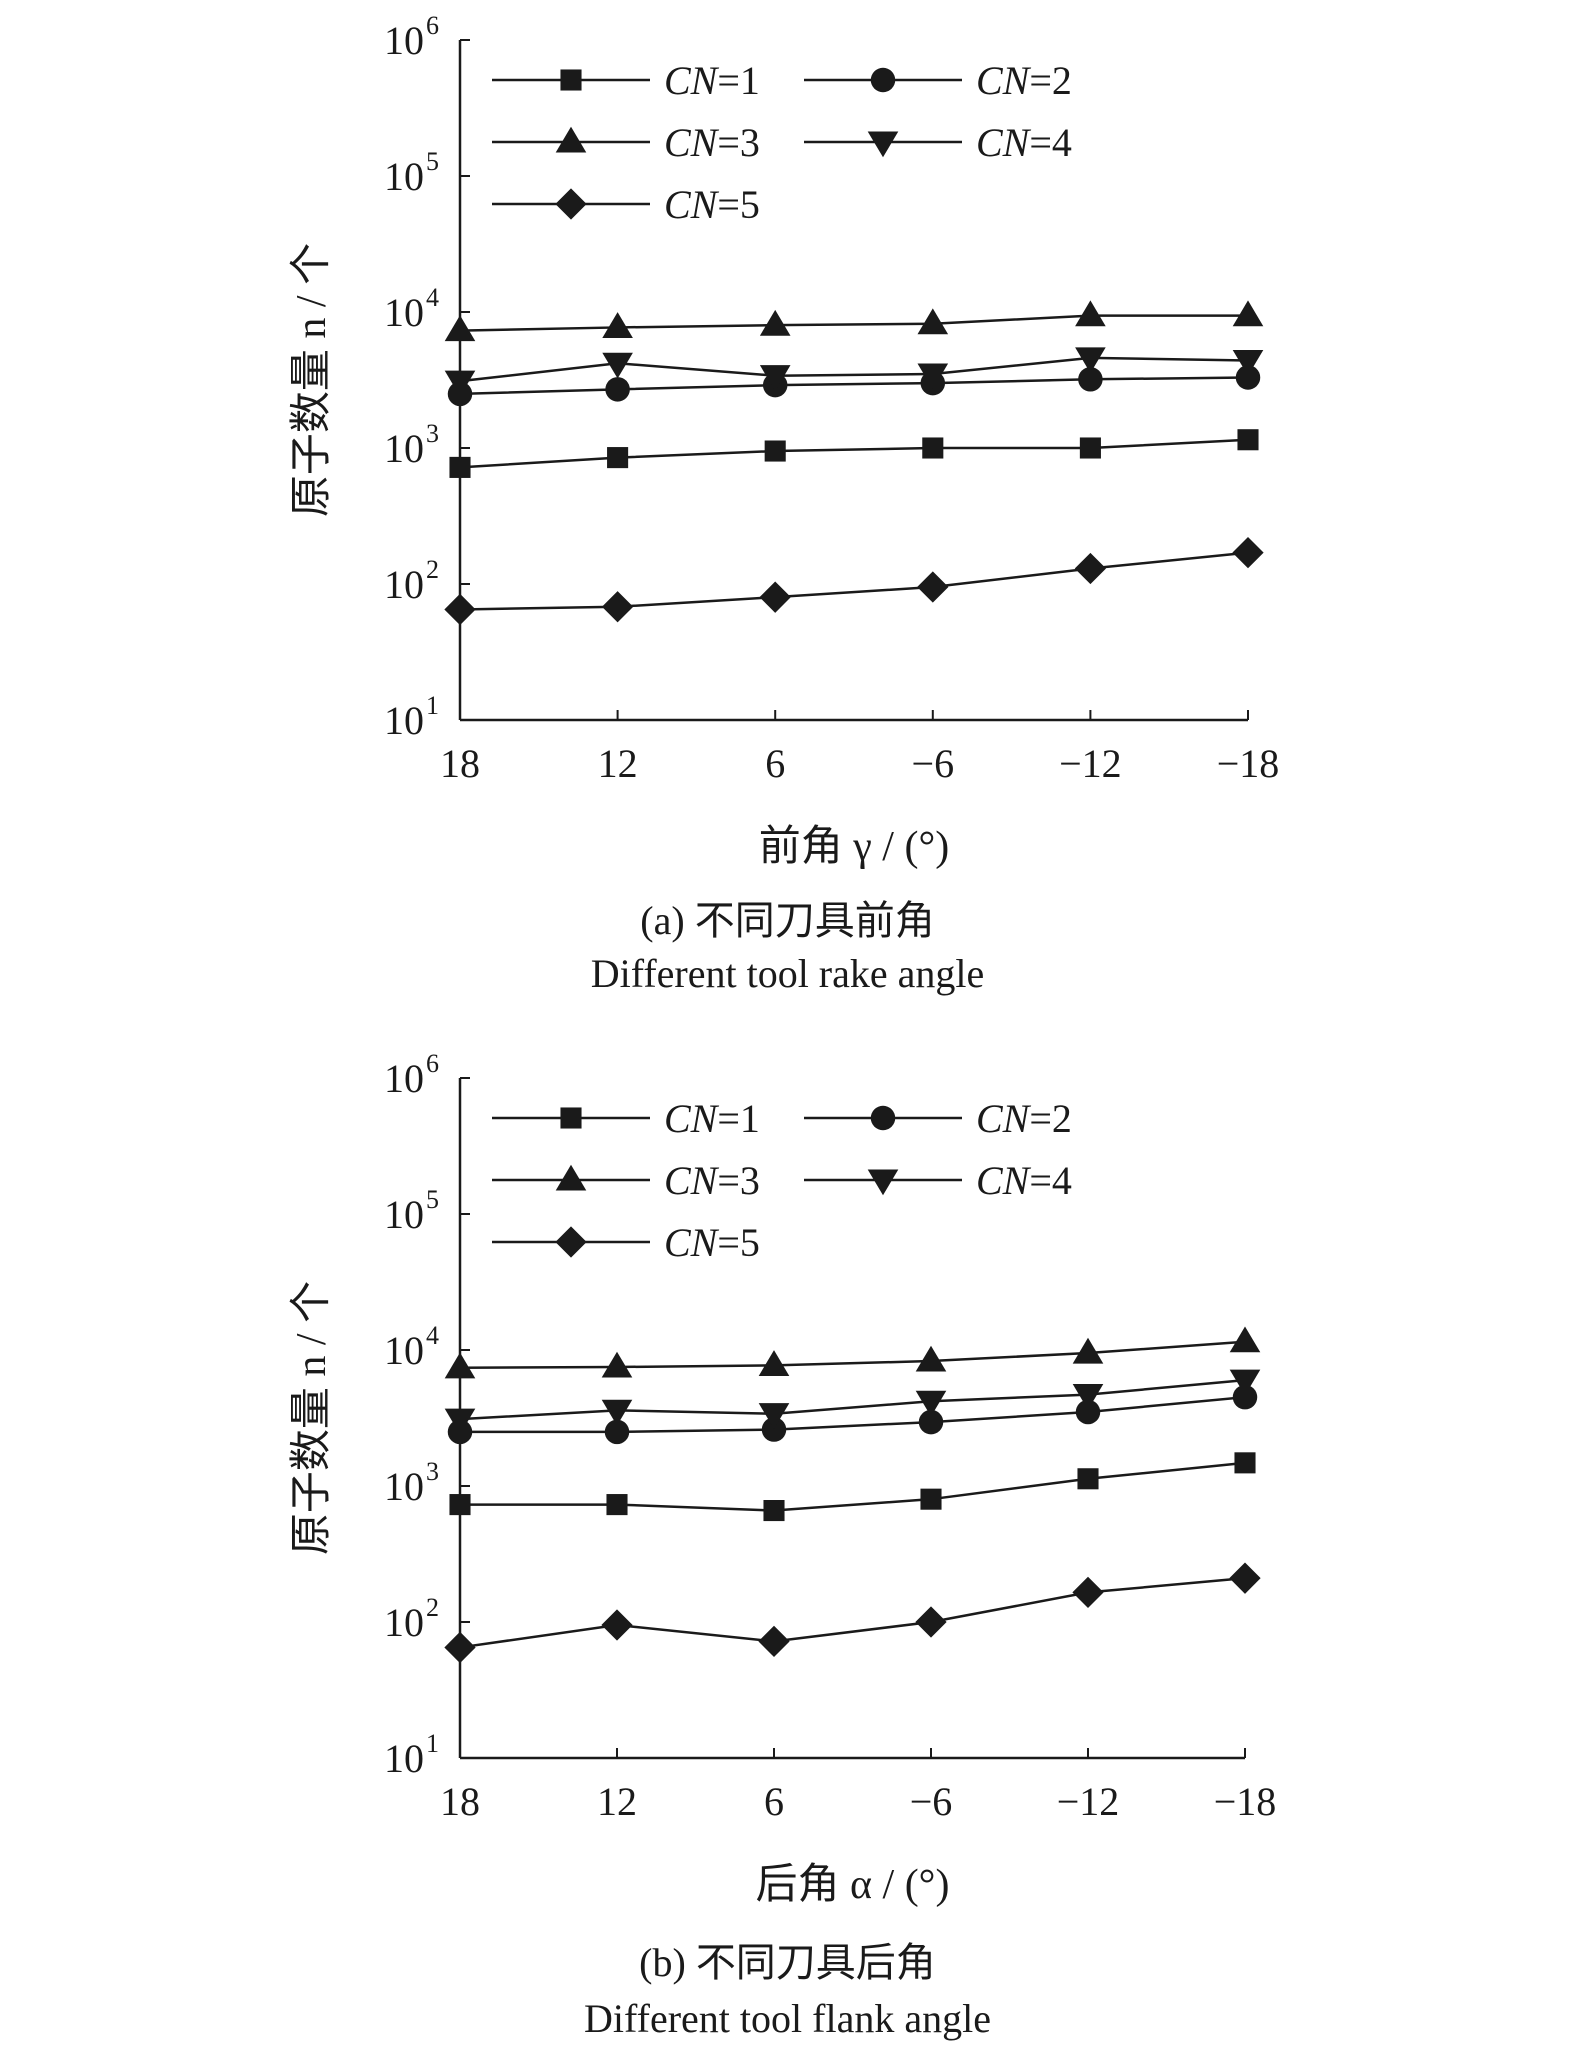  Describe the element at coordinates (712, 80) in the screenshot. I see `legend-label-a: CN=1` at that location.